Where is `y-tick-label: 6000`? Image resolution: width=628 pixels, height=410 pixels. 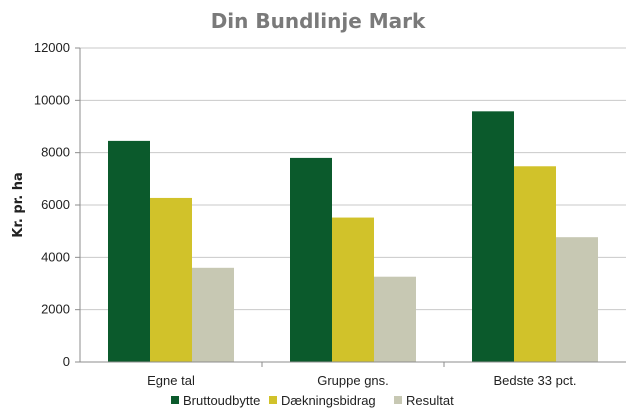
y-tick-label: 6000 is located at coordinates (55, 204).